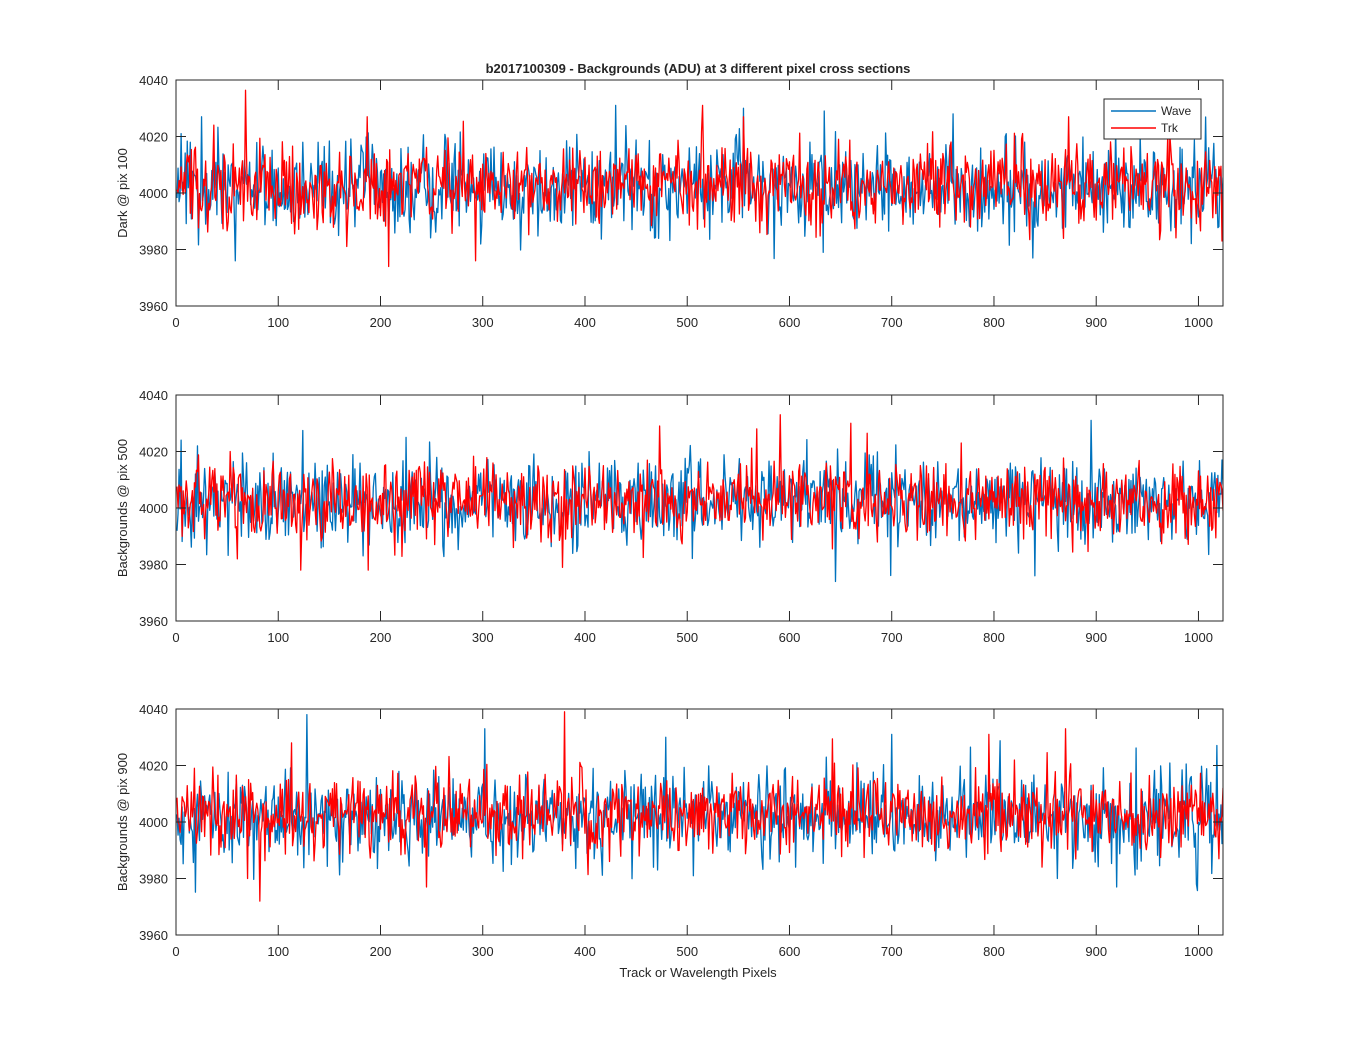 The image size is (1350, 1050). I want to click on legend-box, so click(1152, 119).